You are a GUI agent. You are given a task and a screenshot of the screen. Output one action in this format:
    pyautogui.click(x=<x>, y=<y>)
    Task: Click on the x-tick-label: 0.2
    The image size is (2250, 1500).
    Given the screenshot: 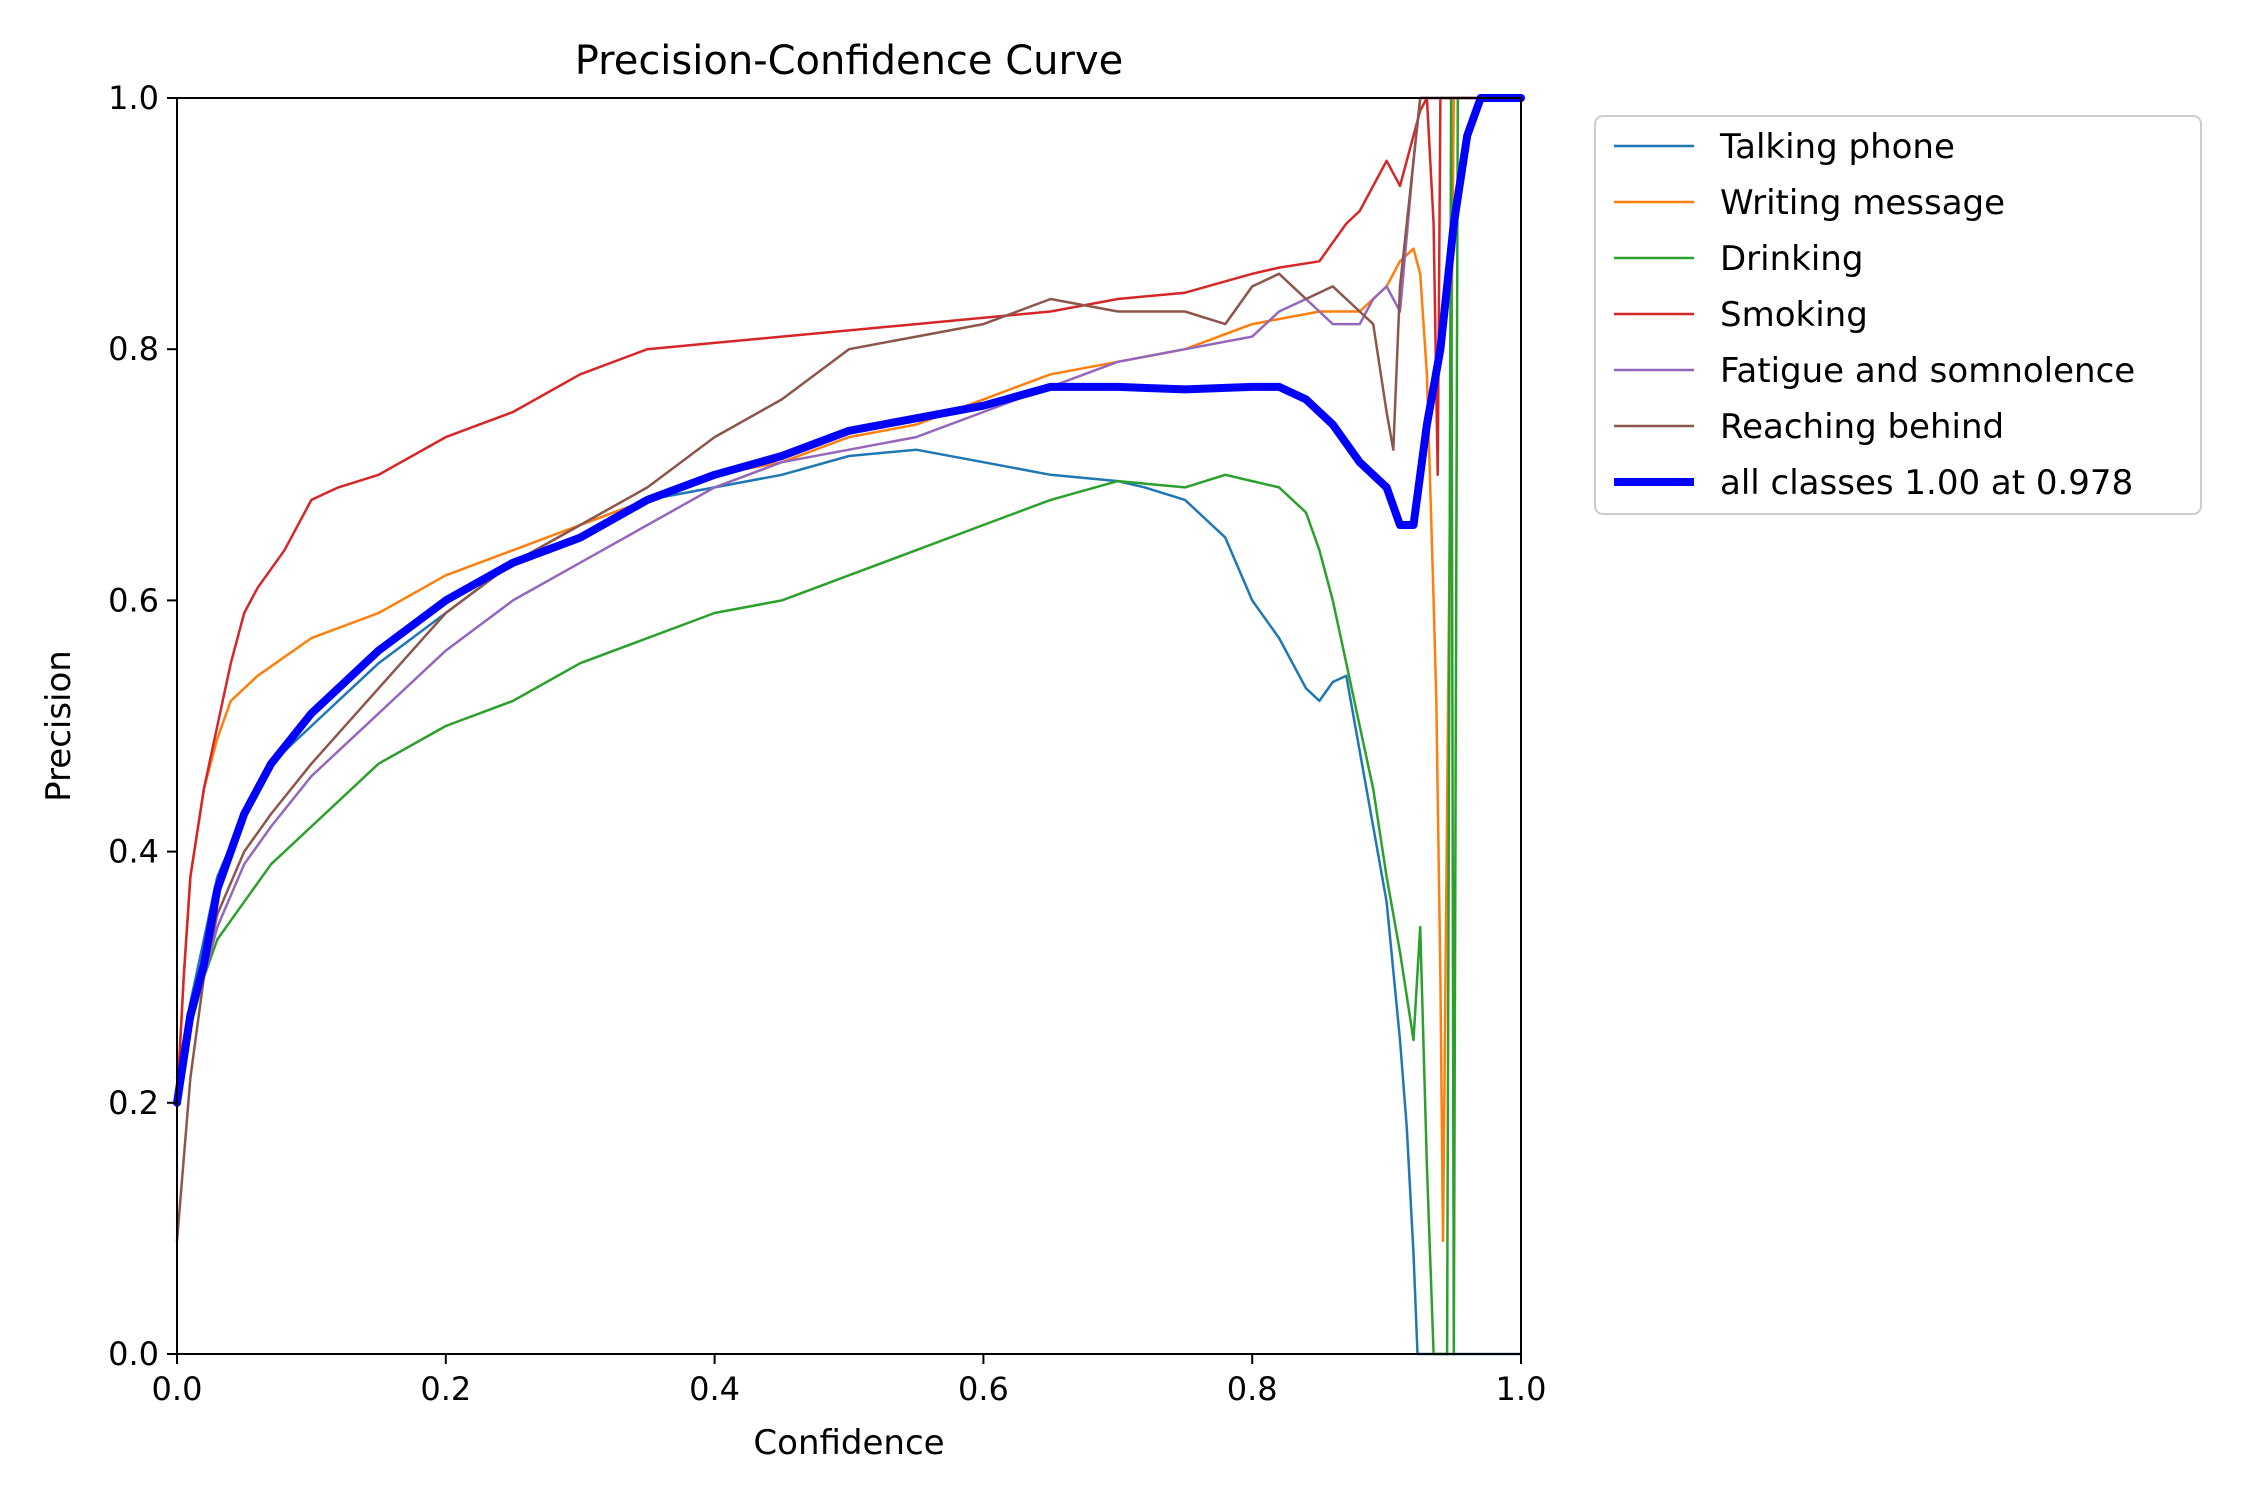 What is the action you would take?
    pyautogui.click(x=445, y=1389)
    